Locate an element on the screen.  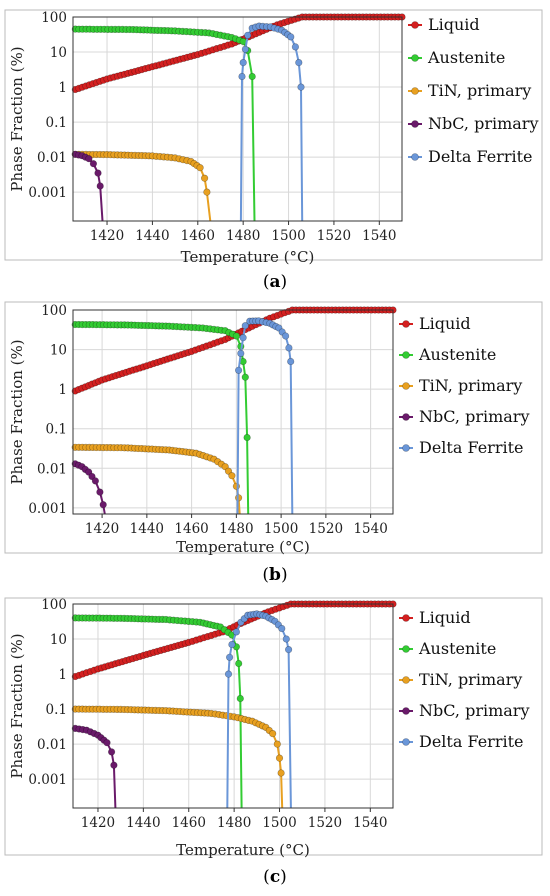
y-tick-label: 100 is located at coordinates (54, 18).